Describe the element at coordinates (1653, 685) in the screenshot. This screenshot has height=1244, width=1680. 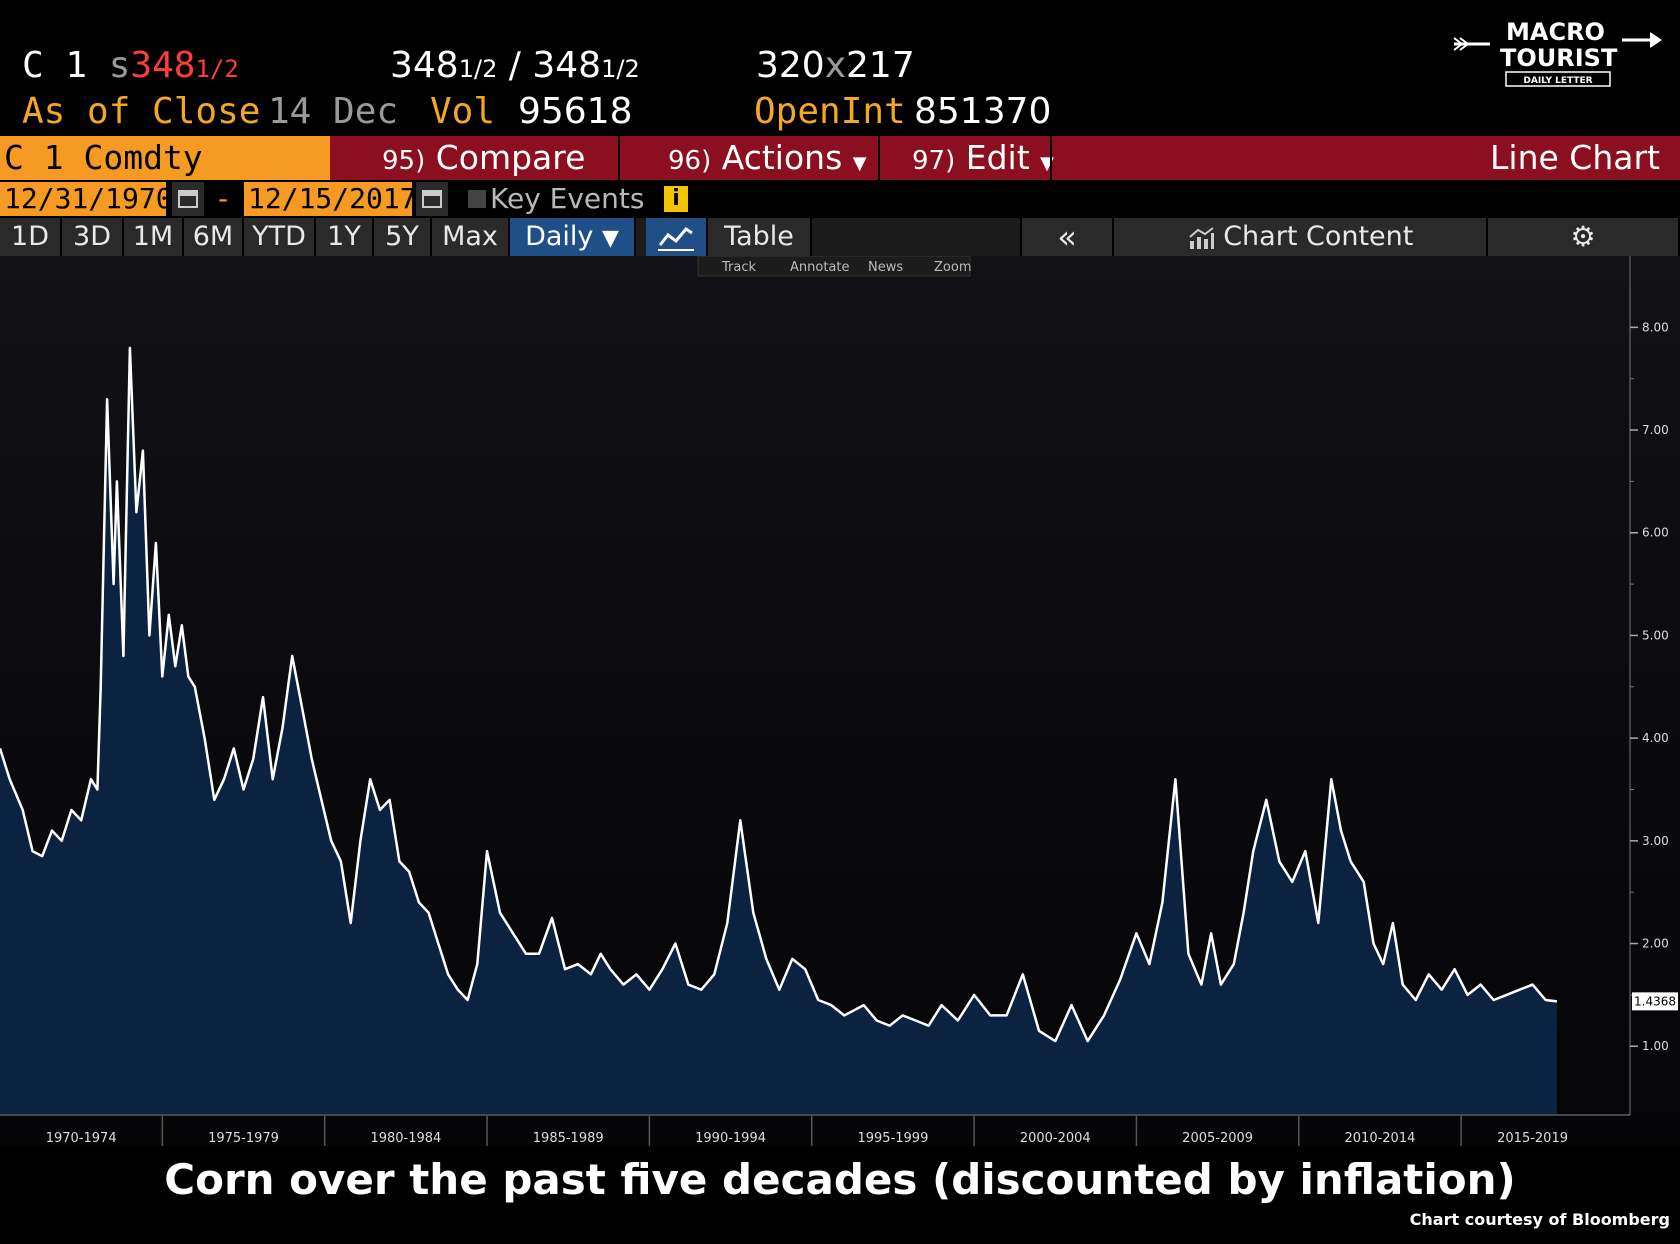
I see `y-axis: 1.00 2.00 3.00 4.00 5.00 6.00 7.00 8.00 1.4368` at that location.